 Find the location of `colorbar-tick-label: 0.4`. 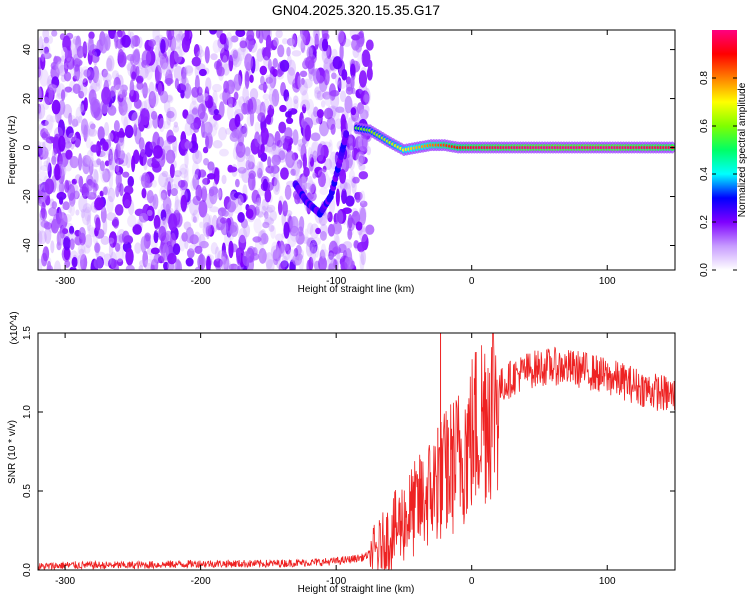

colorbar-tick-label: 0.4 is located at coordinates (704, 174).